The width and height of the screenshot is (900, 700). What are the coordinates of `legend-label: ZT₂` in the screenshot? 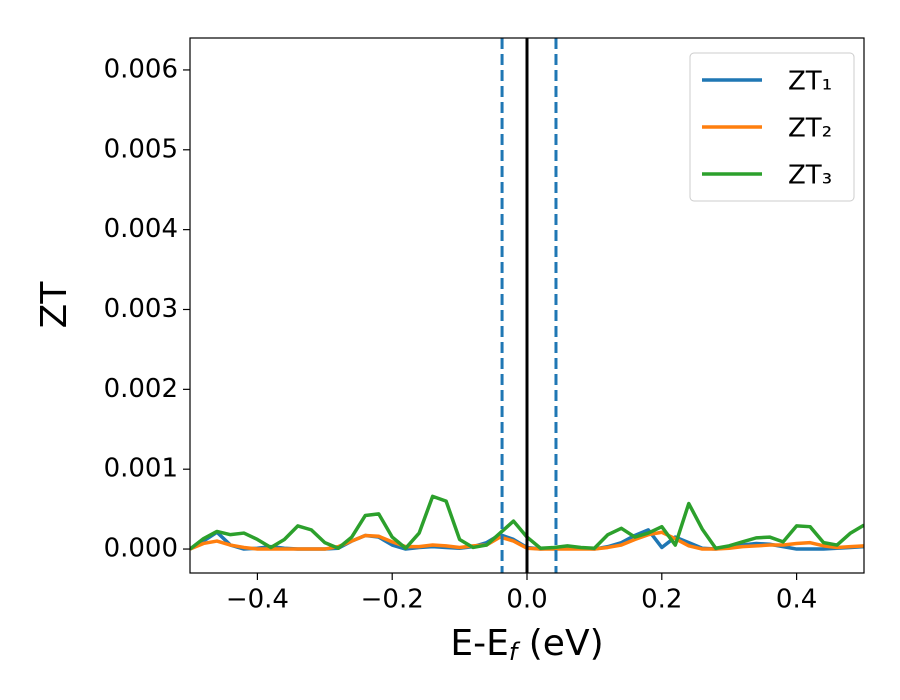 It's located at (810, 129).